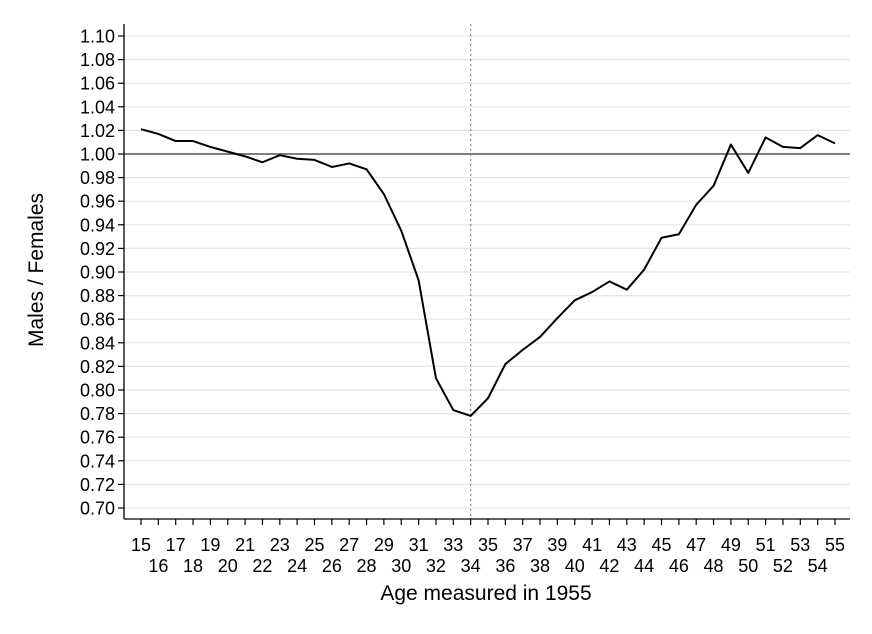  Describe the element at coordinates (97, 509) in the screenshot. I see `y-tick-label: 0.70` at that location.